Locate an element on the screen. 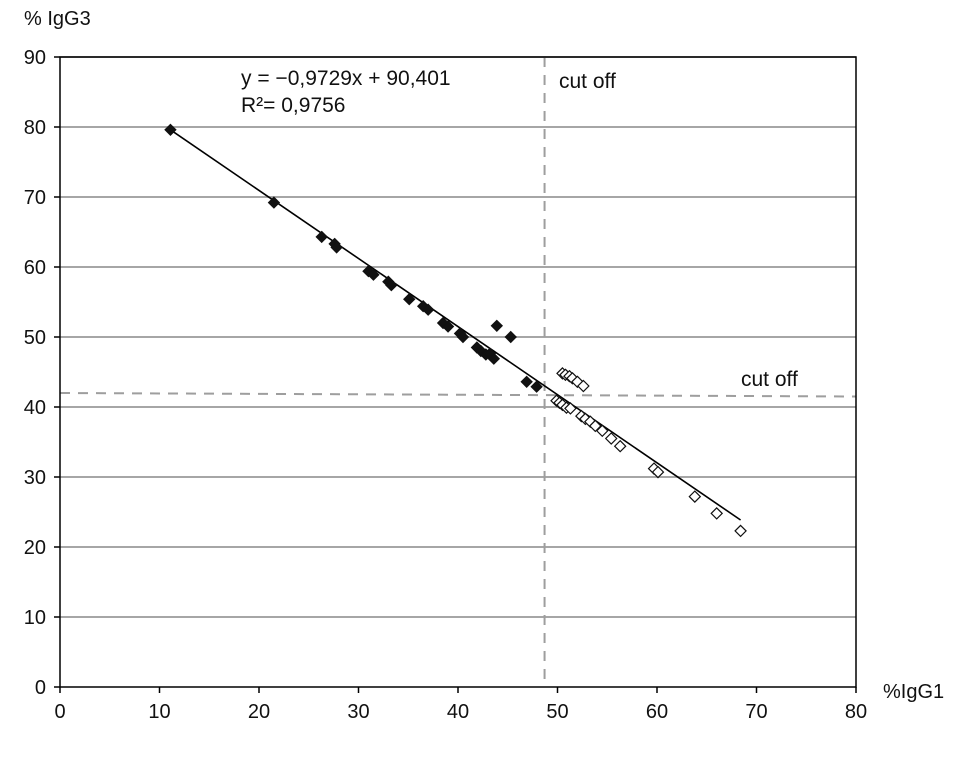 This screenshot has width=965, height=783. y-tick-label-80: 80 is located at coordinates (35, 128).